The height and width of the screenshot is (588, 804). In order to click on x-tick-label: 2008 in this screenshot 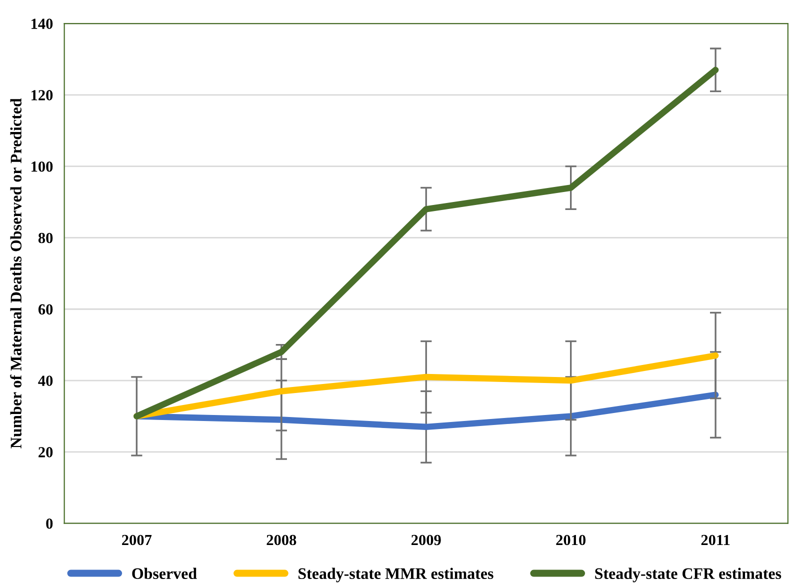, I will do `click(281, 540)`.